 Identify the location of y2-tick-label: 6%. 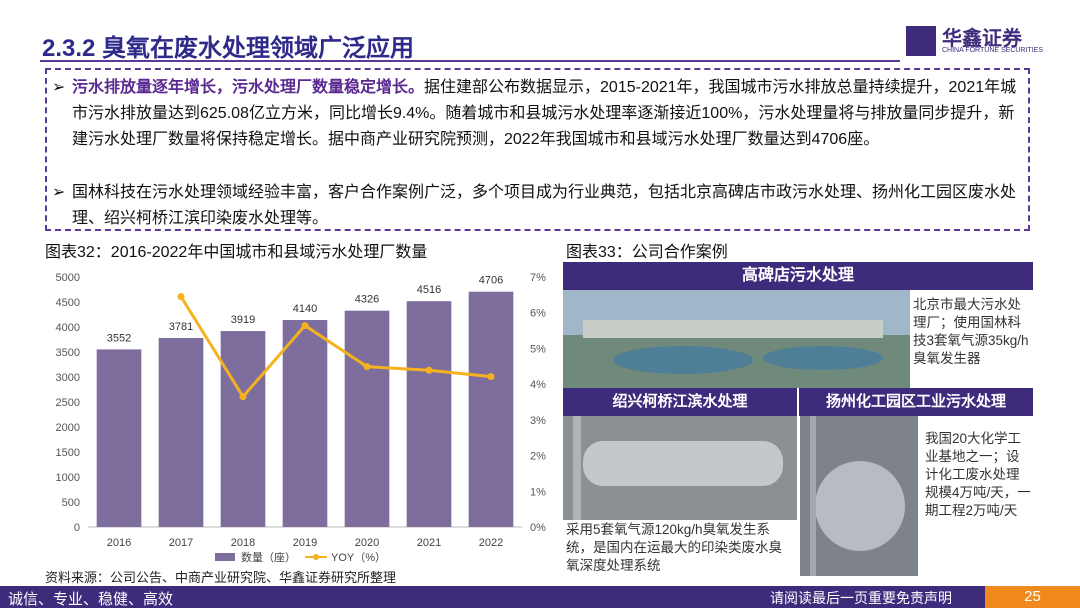
(538, 314).